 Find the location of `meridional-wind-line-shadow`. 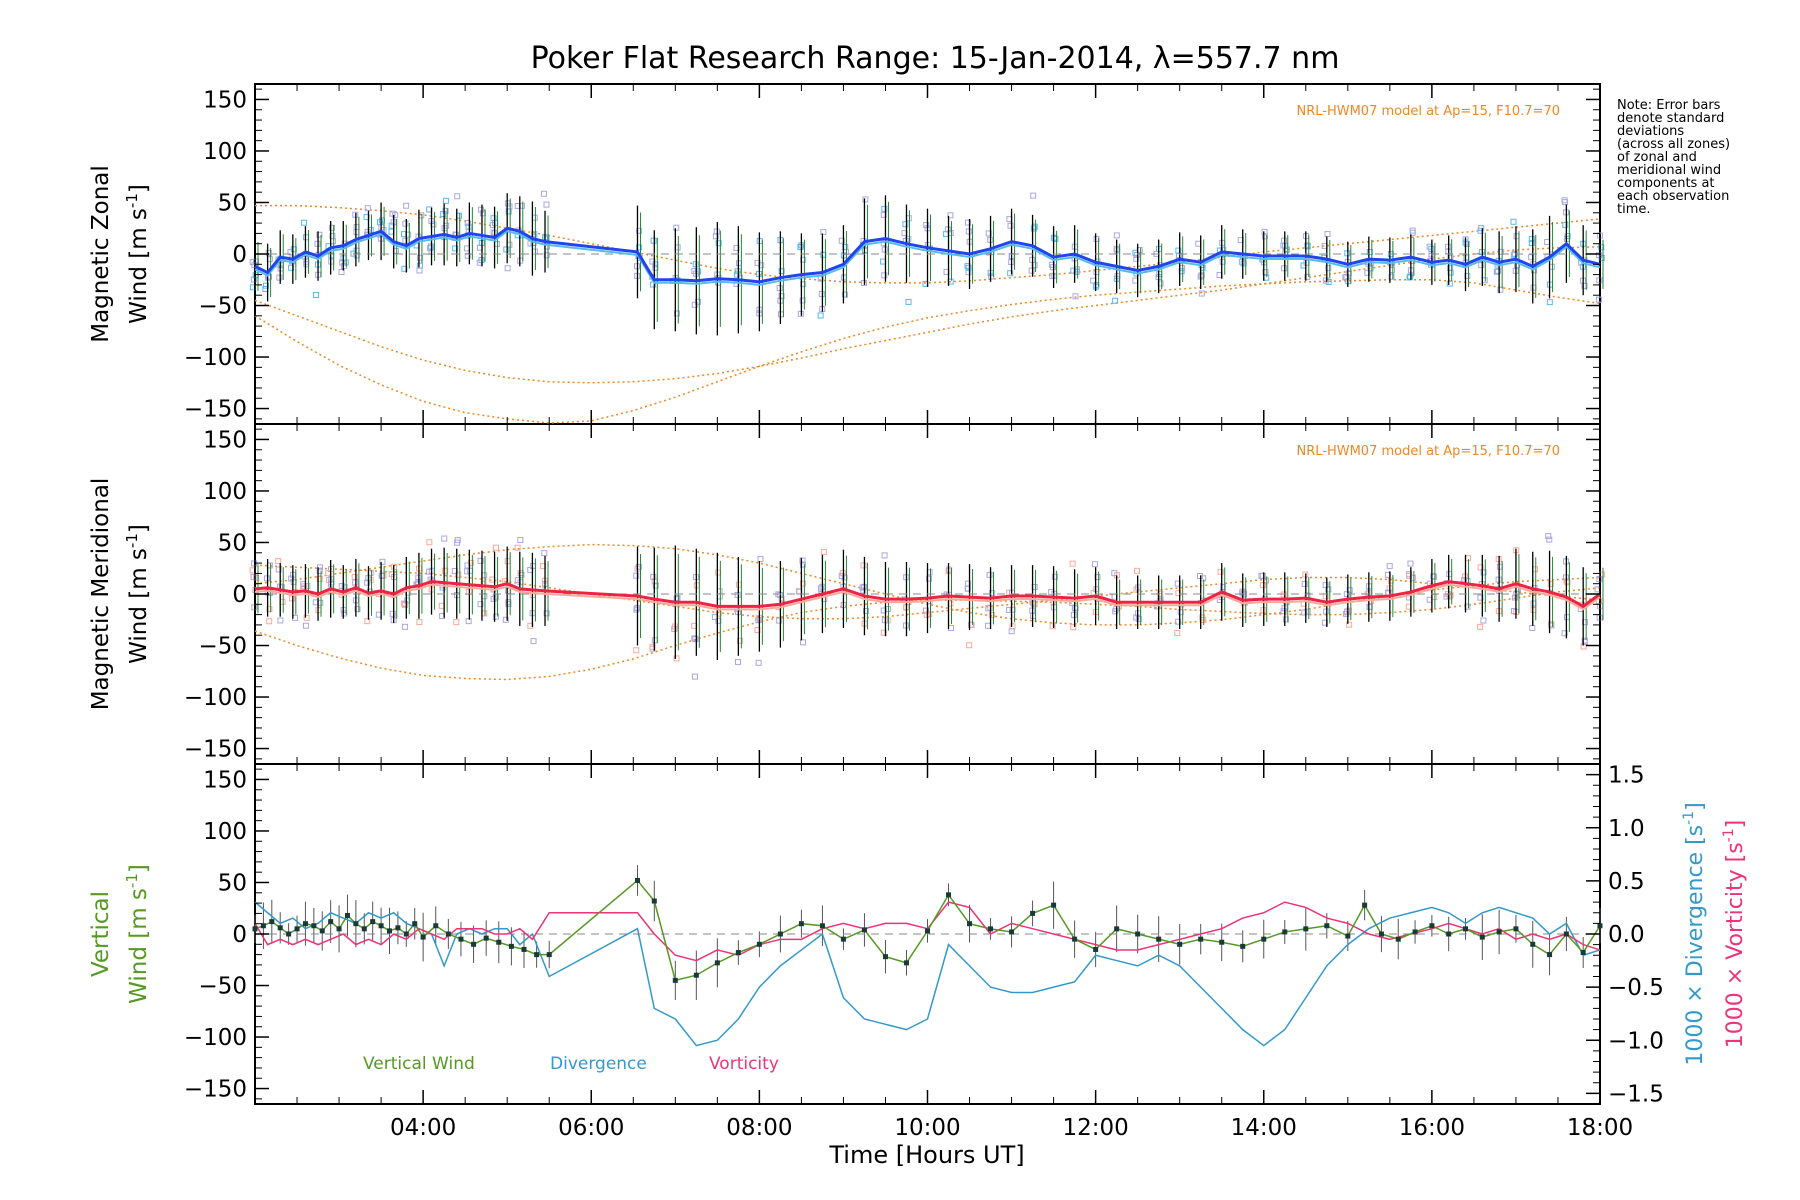

meridional-wind-line-shadow is located at coordinates (927, 597).